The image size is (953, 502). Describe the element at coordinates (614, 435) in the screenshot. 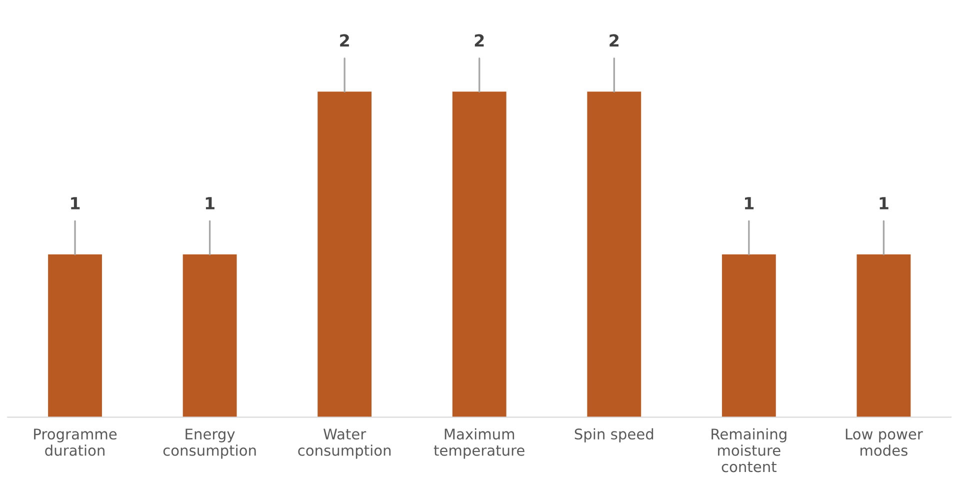

I see `x-tick-label: Spin speed` at that location.